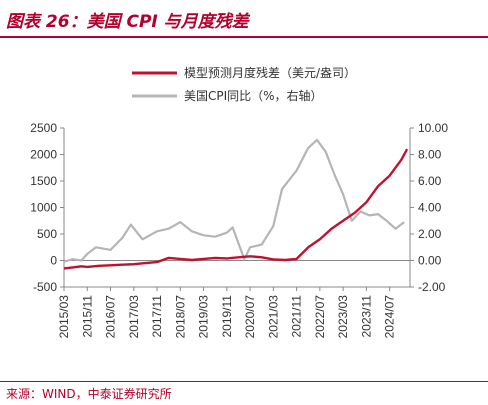  What do you see at coordinates (244, 381) in the screenshot?
I see `source-divider` at bounding box center [244, 381].